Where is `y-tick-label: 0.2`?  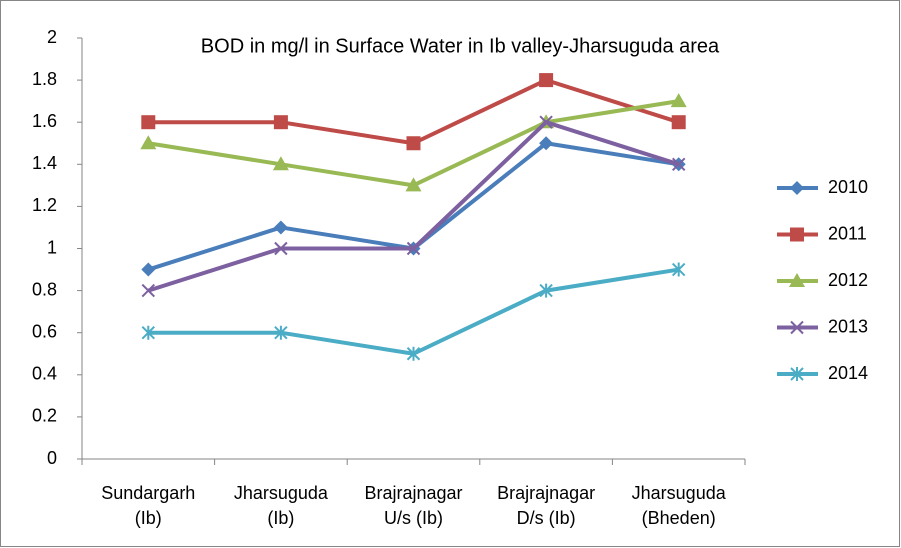
y-tick-label: 0.2 is located at coordinates (44, 416).